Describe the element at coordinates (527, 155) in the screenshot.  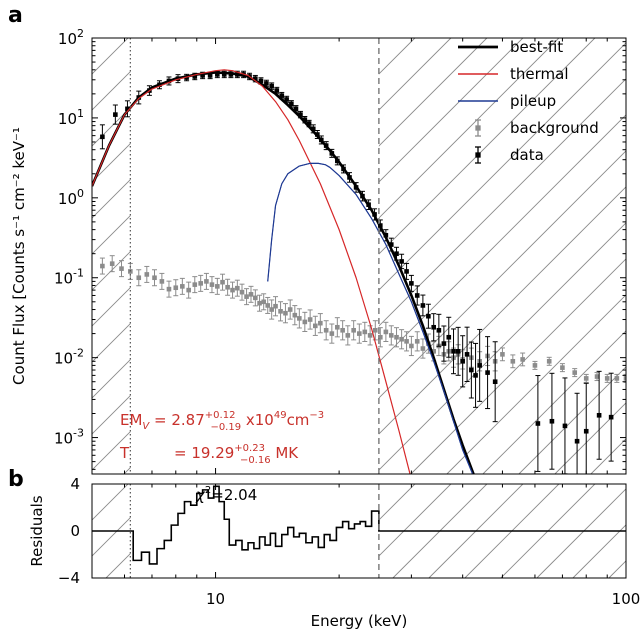
I see `legend-label-data: data` at that location.